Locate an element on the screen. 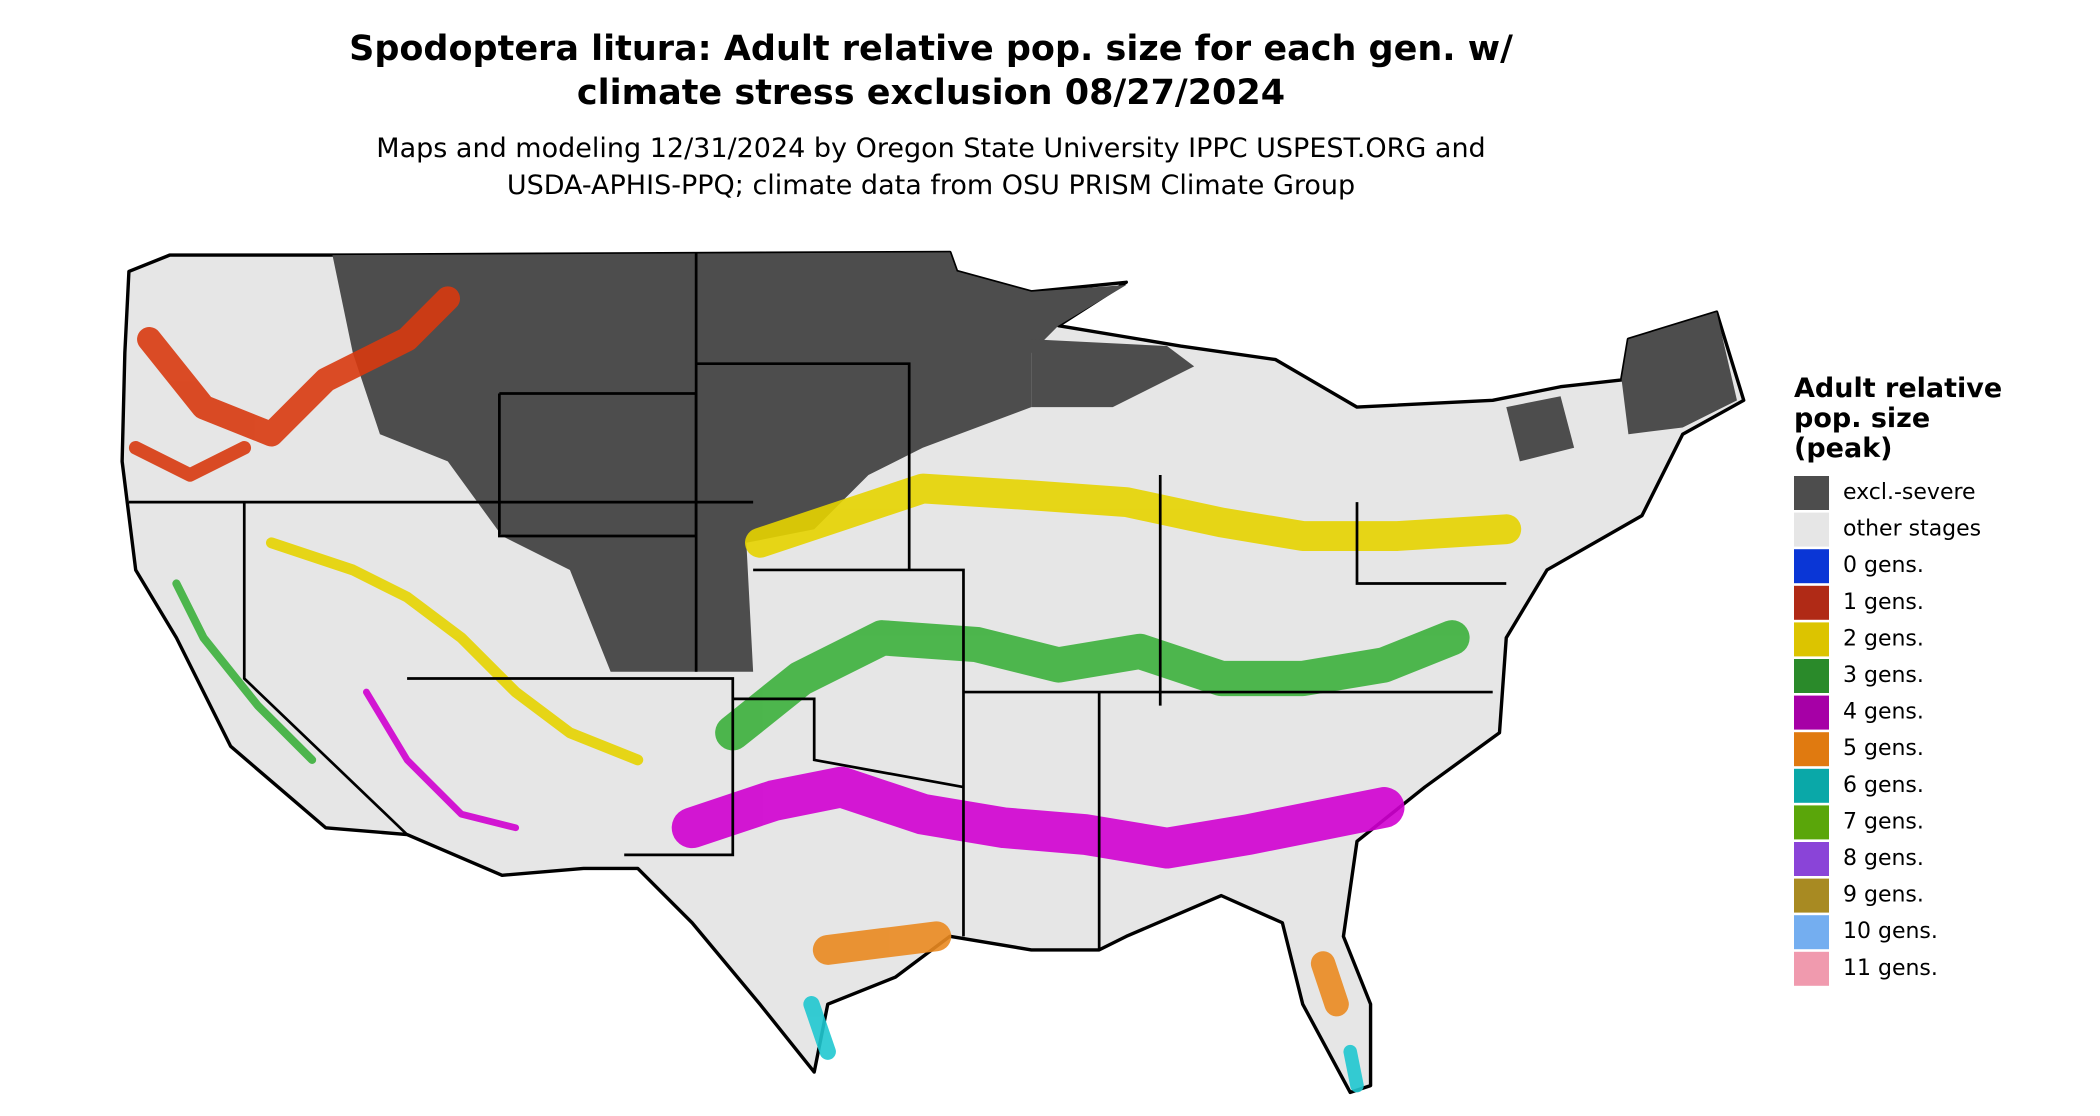 The image size is (2100, 1116). legend-label: 9 gens. is located at coordinates (1883, 895).